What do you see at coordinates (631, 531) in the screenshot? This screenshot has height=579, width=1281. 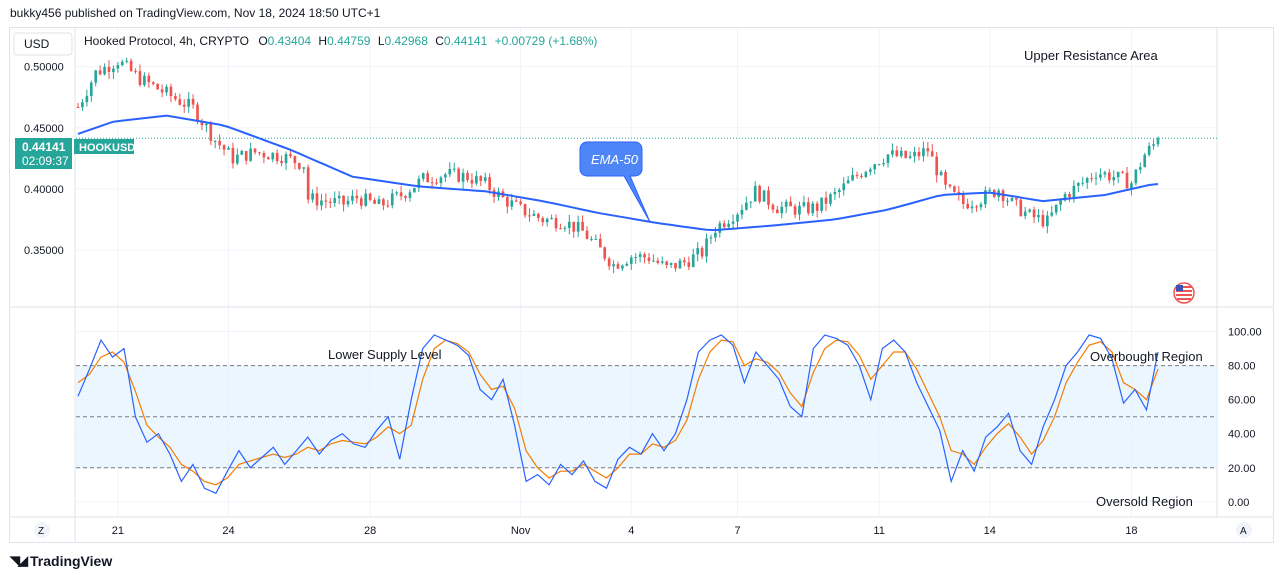 I see `x-tick-label: 4` at bounding box center [631, 531].